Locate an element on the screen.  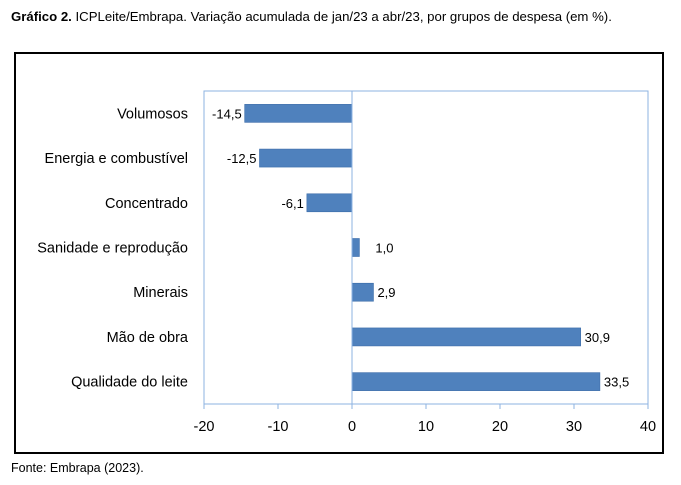
value-label-1: -14,5 is located at coordinates (227, 113).